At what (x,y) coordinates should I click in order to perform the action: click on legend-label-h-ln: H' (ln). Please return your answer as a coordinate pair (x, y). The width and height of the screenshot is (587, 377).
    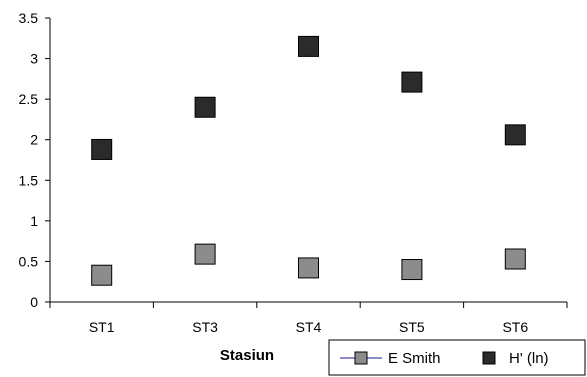
    Looking at the image, I should click on (529, 358).